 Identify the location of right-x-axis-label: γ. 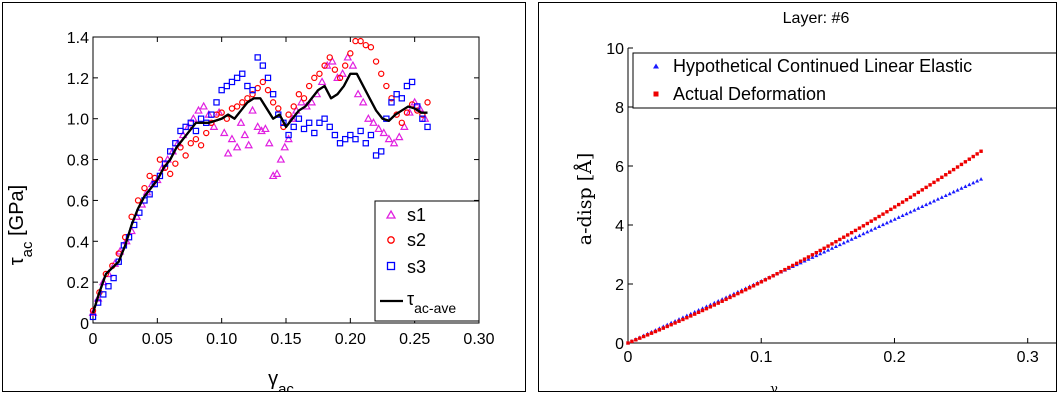
(774, 386).